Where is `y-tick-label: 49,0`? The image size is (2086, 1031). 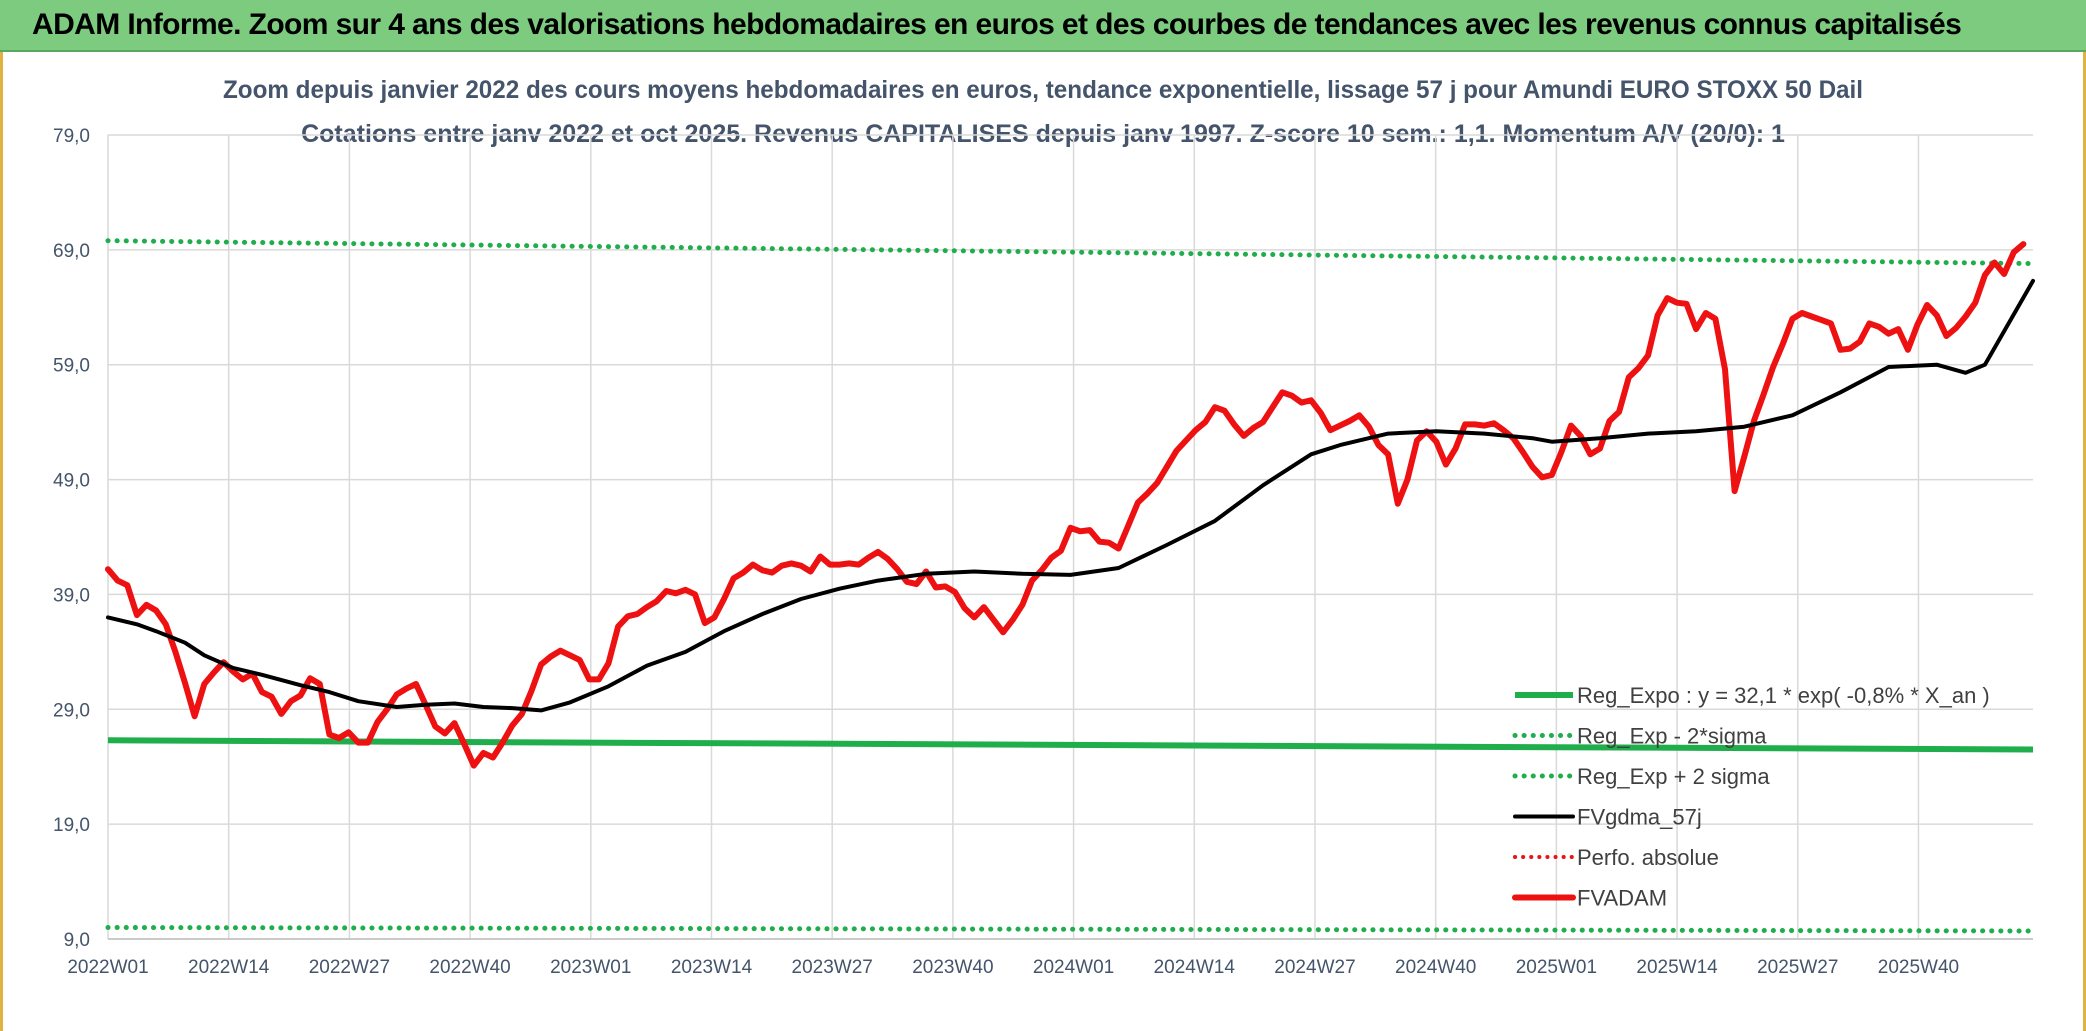
y-tick-label: 49,0 is located at coordinates (71, 481).